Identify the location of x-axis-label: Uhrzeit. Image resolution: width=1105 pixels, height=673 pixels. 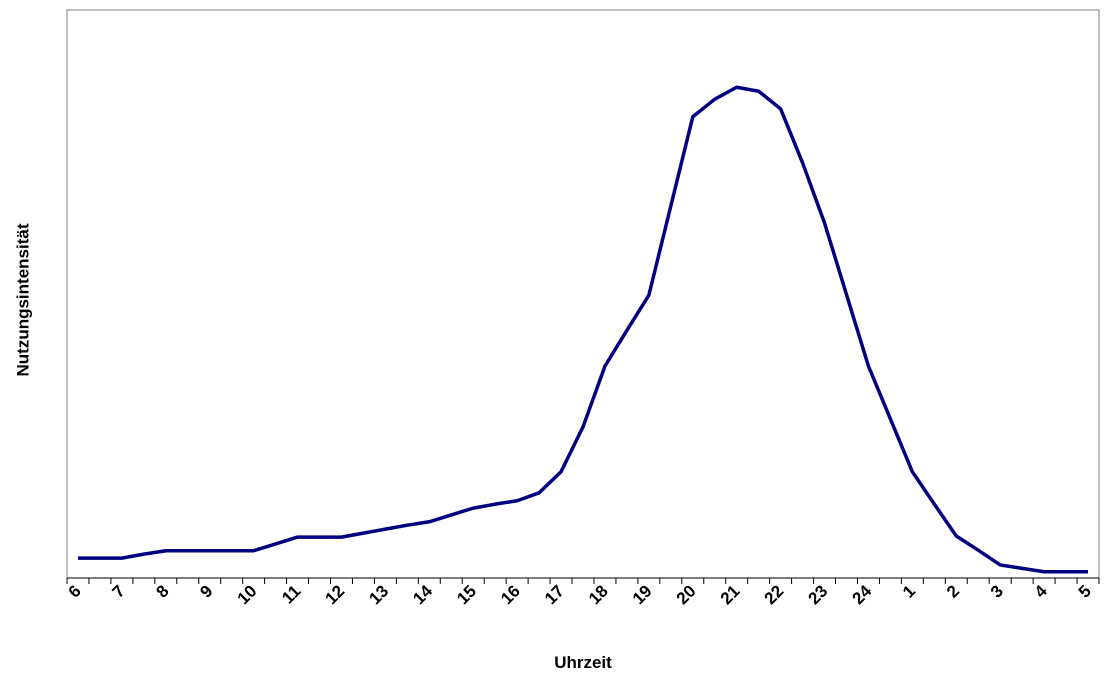
(583, 662).